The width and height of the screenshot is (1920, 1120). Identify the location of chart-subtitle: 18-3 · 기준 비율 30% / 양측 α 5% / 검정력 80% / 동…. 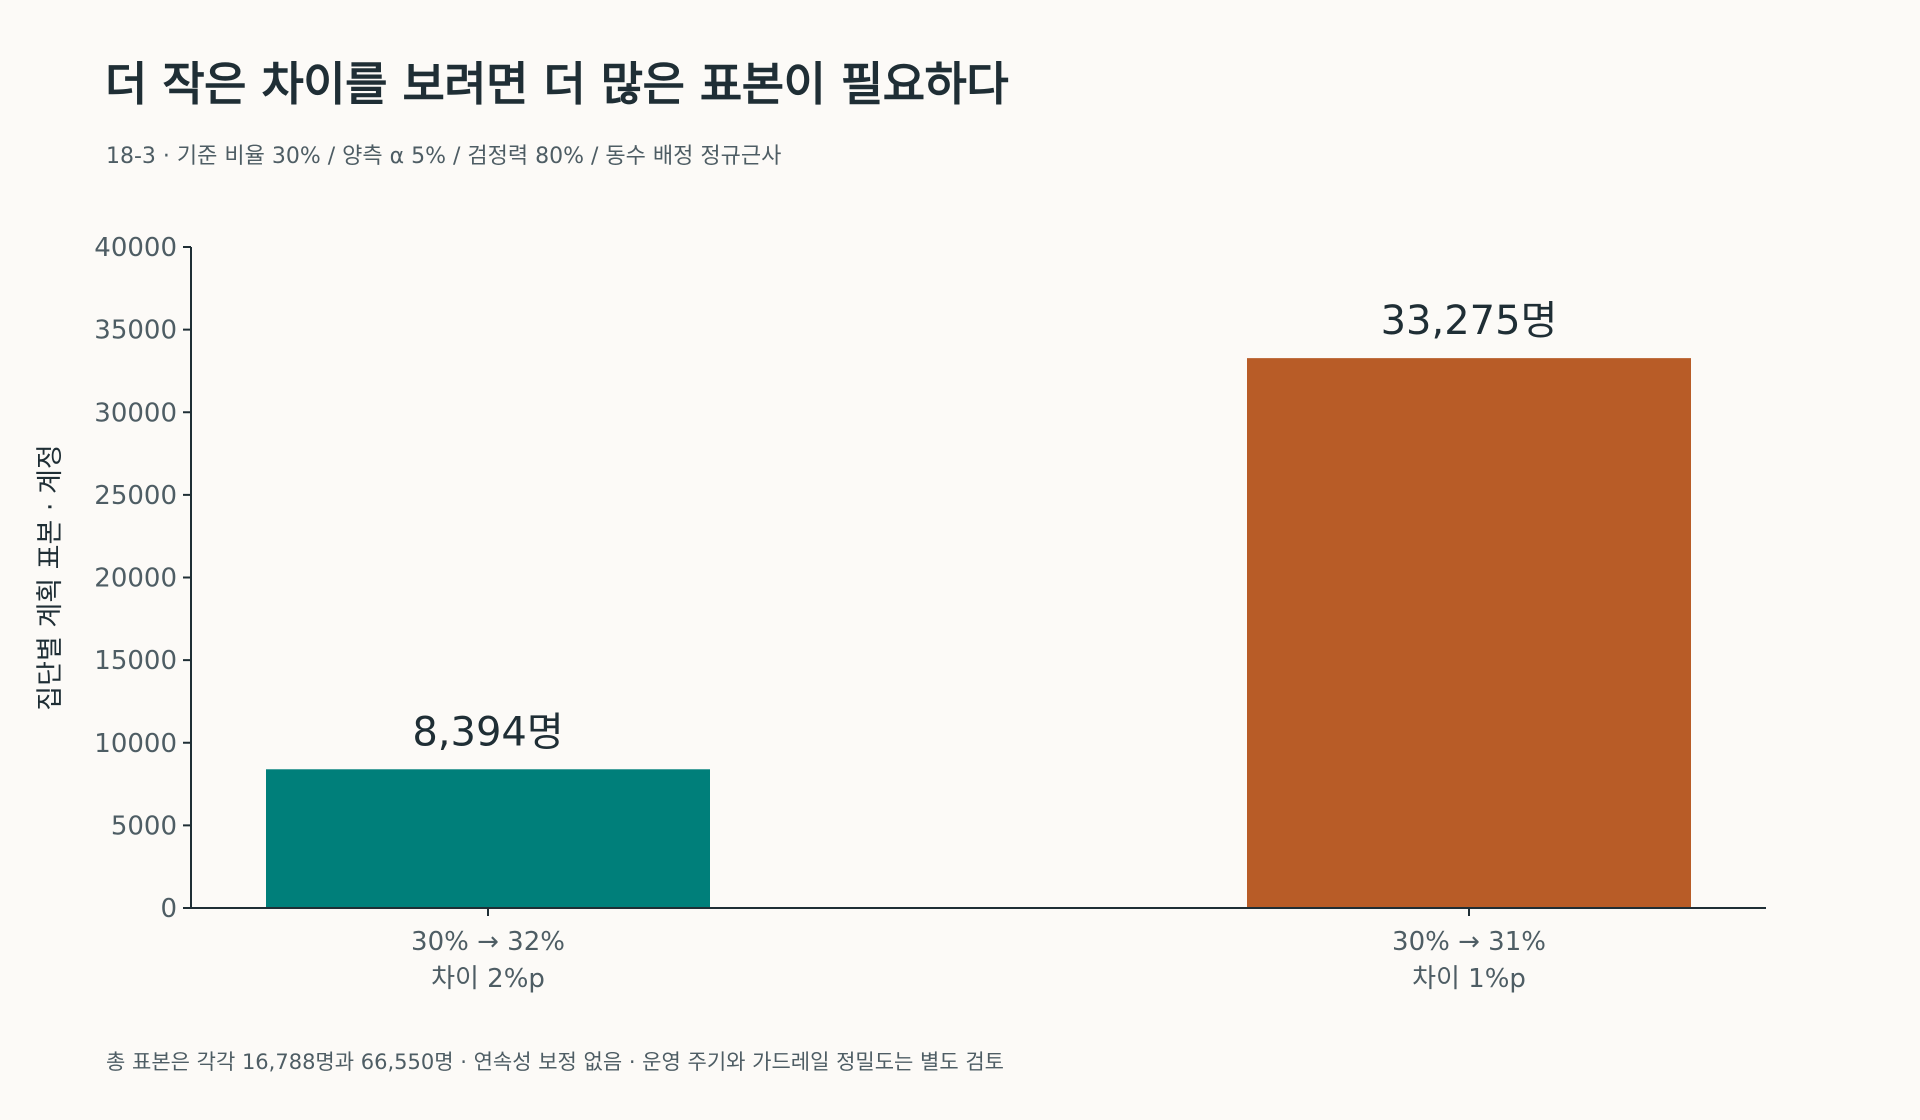
(444, 156).